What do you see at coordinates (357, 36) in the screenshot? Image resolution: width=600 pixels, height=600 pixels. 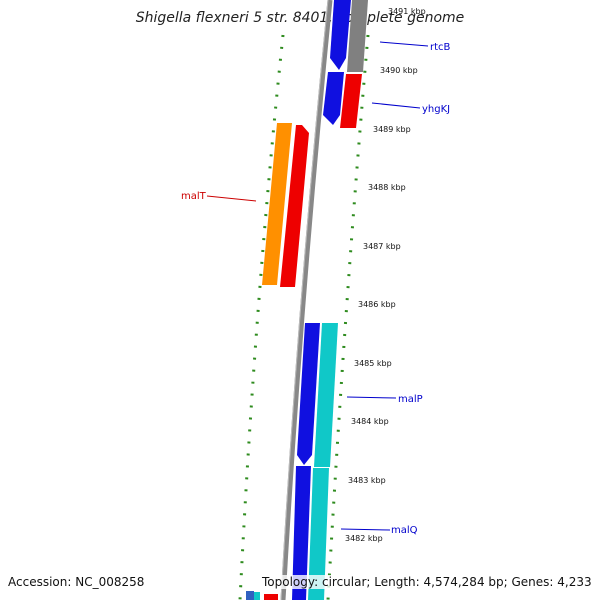 I see `gene-gray-block` at bounding box center [357, 36].